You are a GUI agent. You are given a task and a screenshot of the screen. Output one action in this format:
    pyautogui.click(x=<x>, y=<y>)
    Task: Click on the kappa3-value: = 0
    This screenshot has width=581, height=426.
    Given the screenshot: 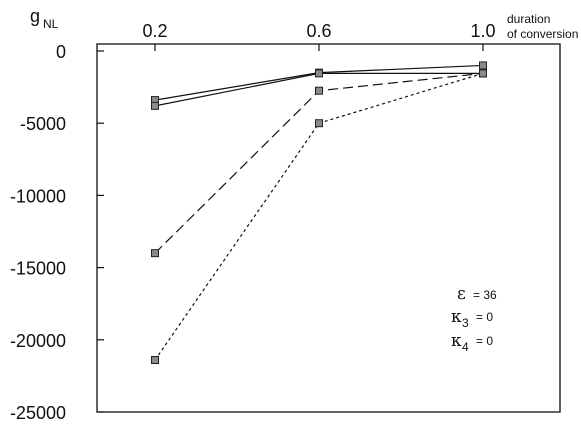 What is the action you would take?
    pyautogui.click(x=484, y=317)
    